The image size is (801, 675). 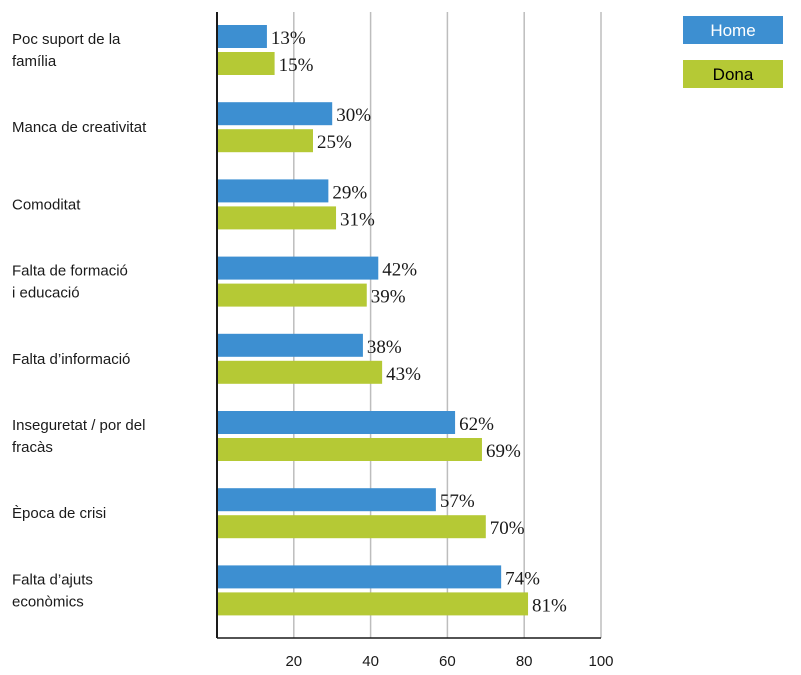 What do you see at coordinates (46, 293) in the screenshot?
I see `category-label-line: i educació` at bounding box center [46, 293].